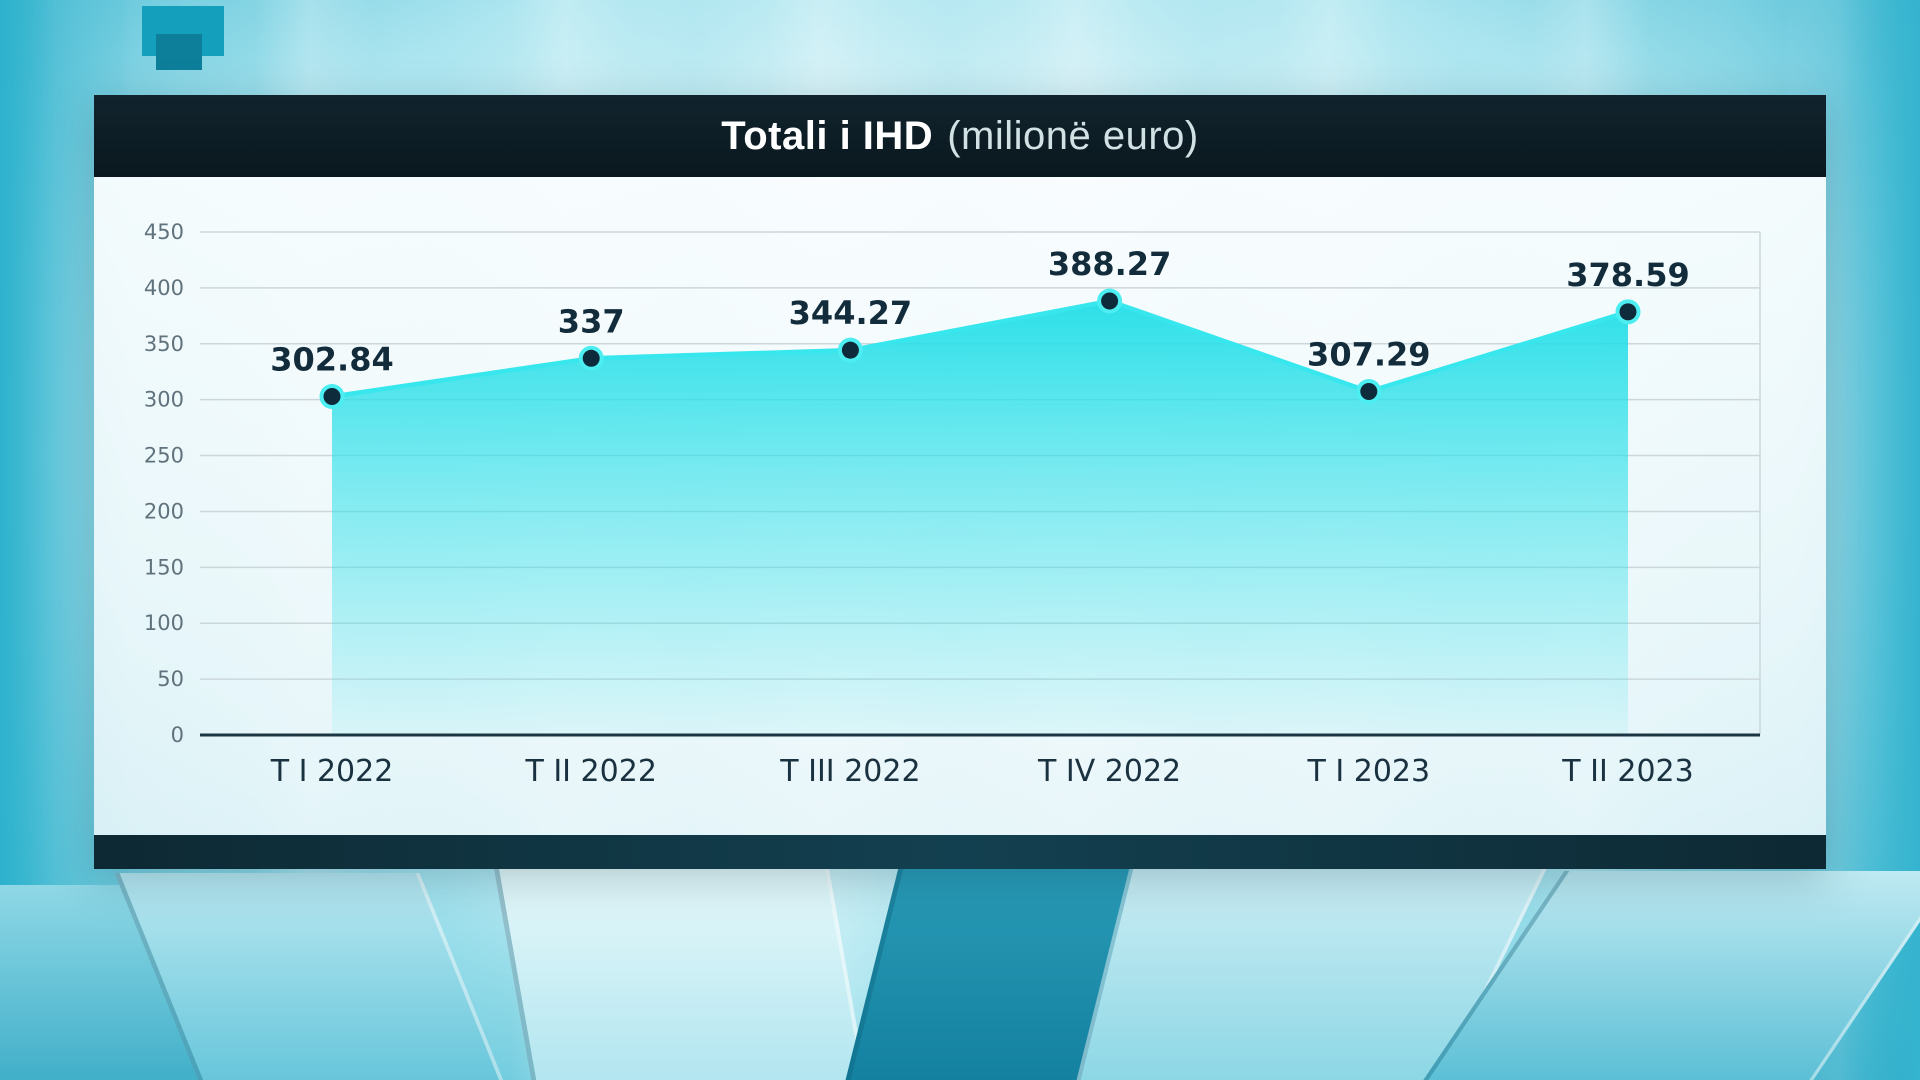  What do you see at coordinates (850, 313) in the screenshot?
I see `svg-text: 344.27` at bounding box center [850, 313].